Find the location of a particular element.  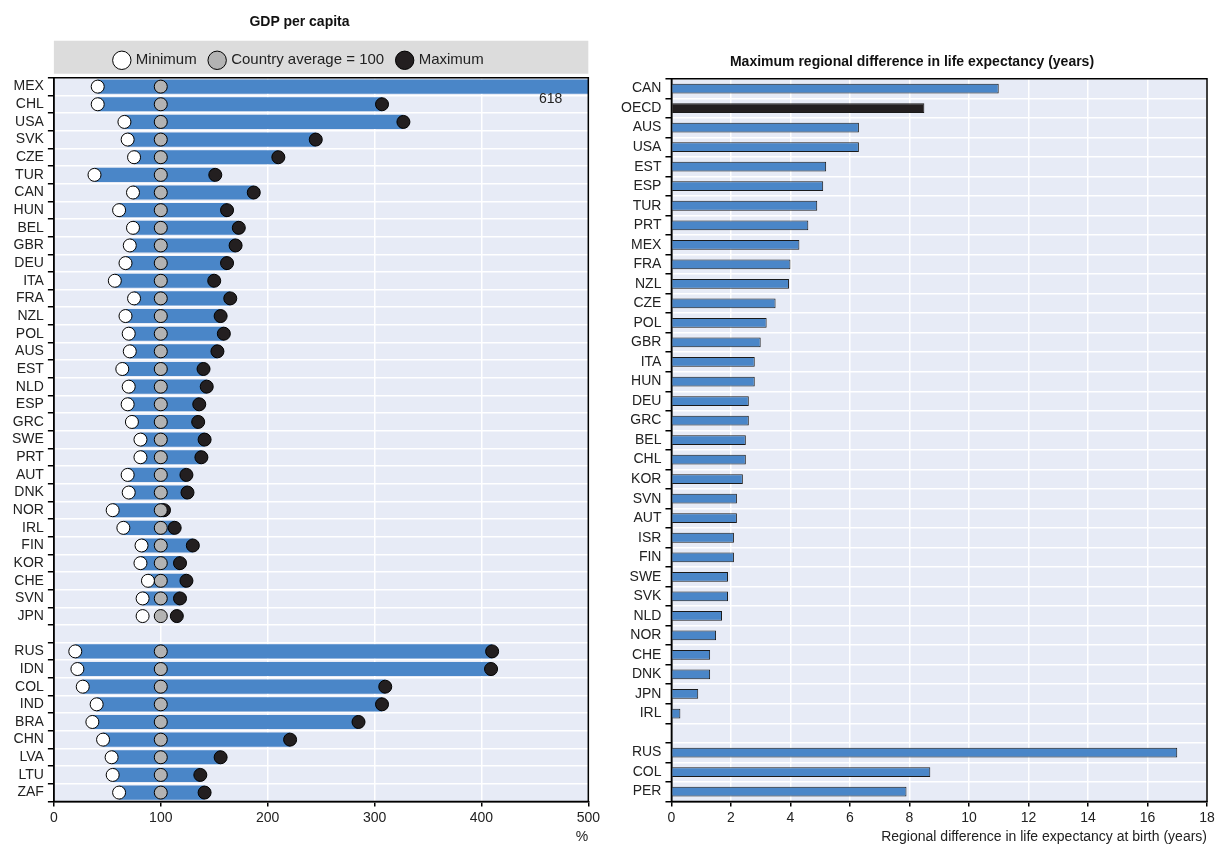

y-tick-label: RUS is located at coordinates (646, 751).